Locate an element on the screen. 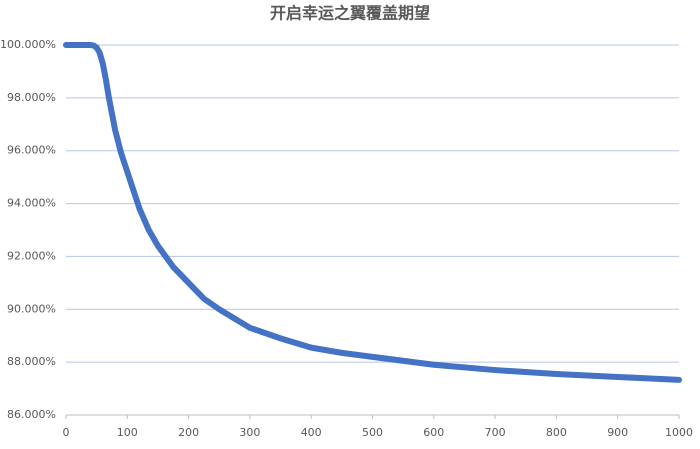 The width and height of the screenshot is (700, 449). x-tick-label: 200 is located at coordinates (188, 432).